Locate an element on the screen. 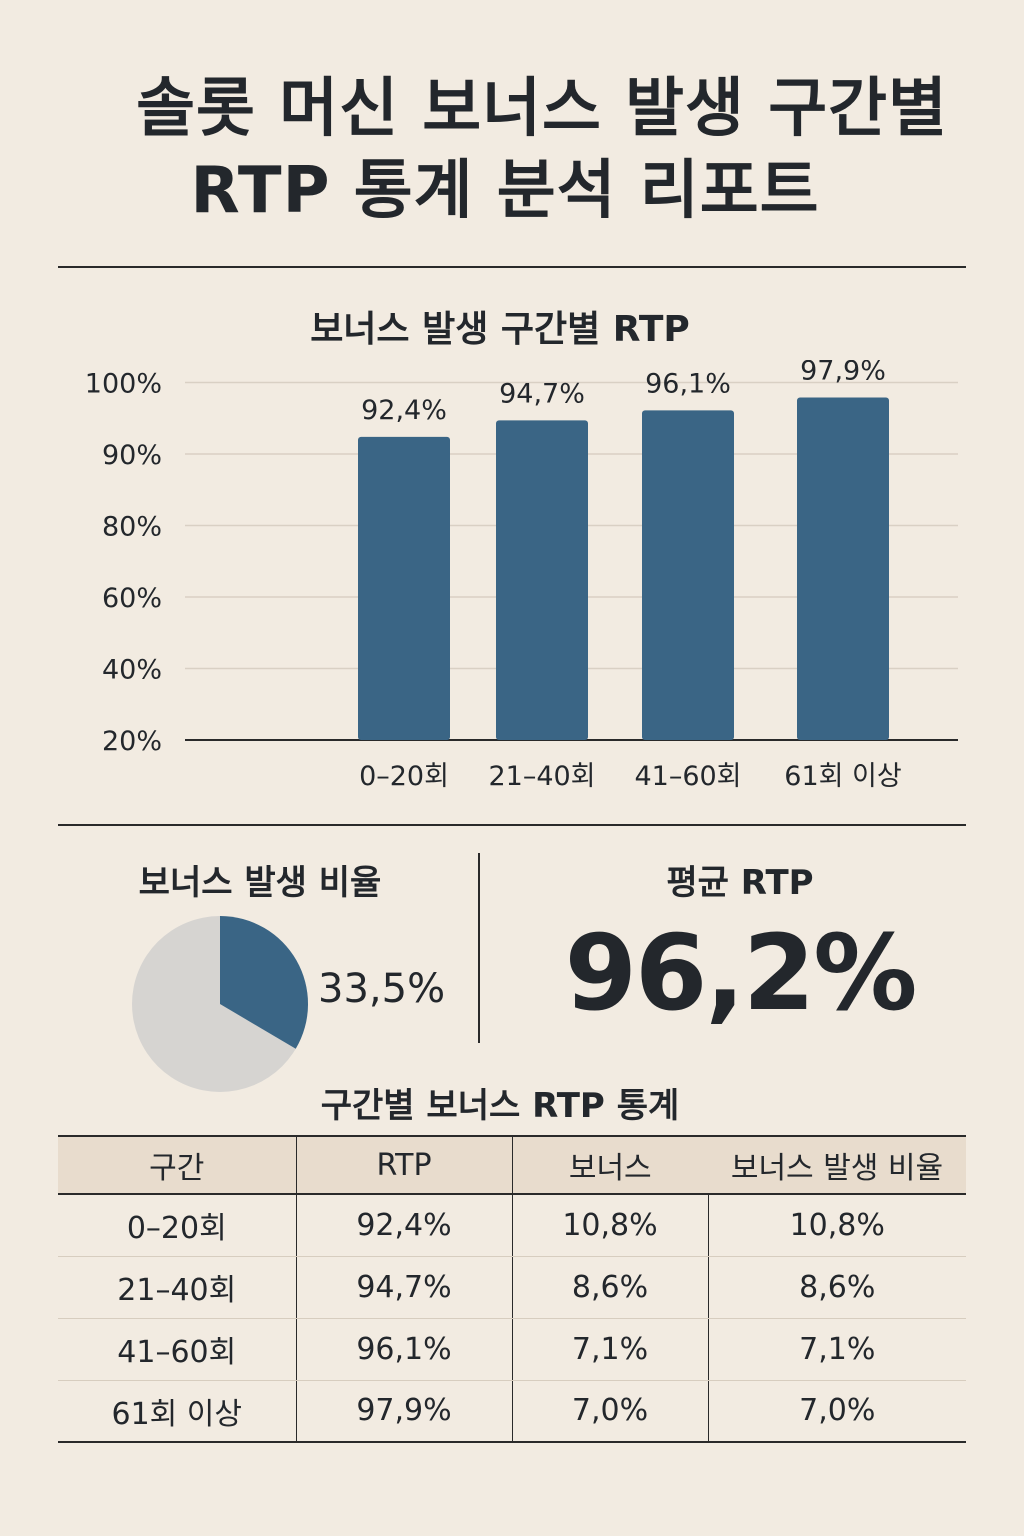 Image resolution: width=1024 pixels, height=1536 pixels. average-rtp-label: 평균 RTP is located at coordinates (740, 883).